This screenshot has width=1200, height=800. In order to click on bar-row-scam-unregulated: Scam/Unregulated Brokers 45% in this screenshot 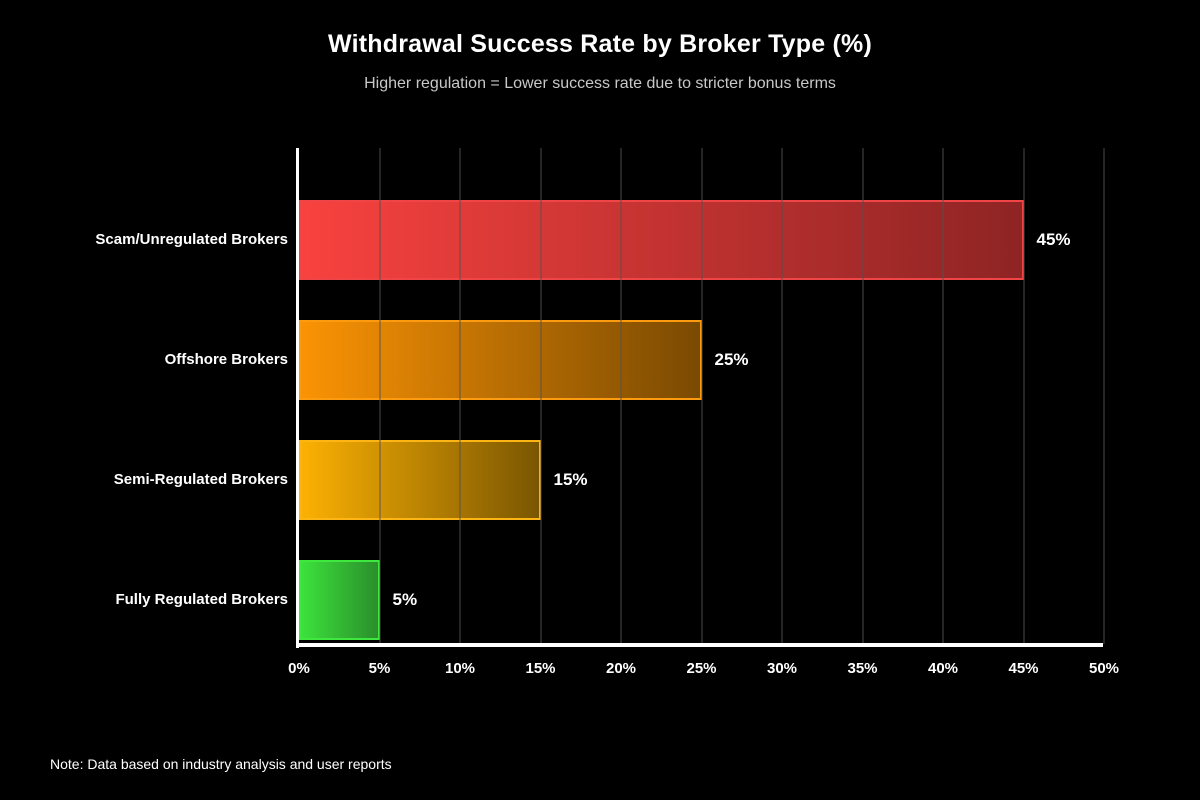, I will do `click(600, 240)`.